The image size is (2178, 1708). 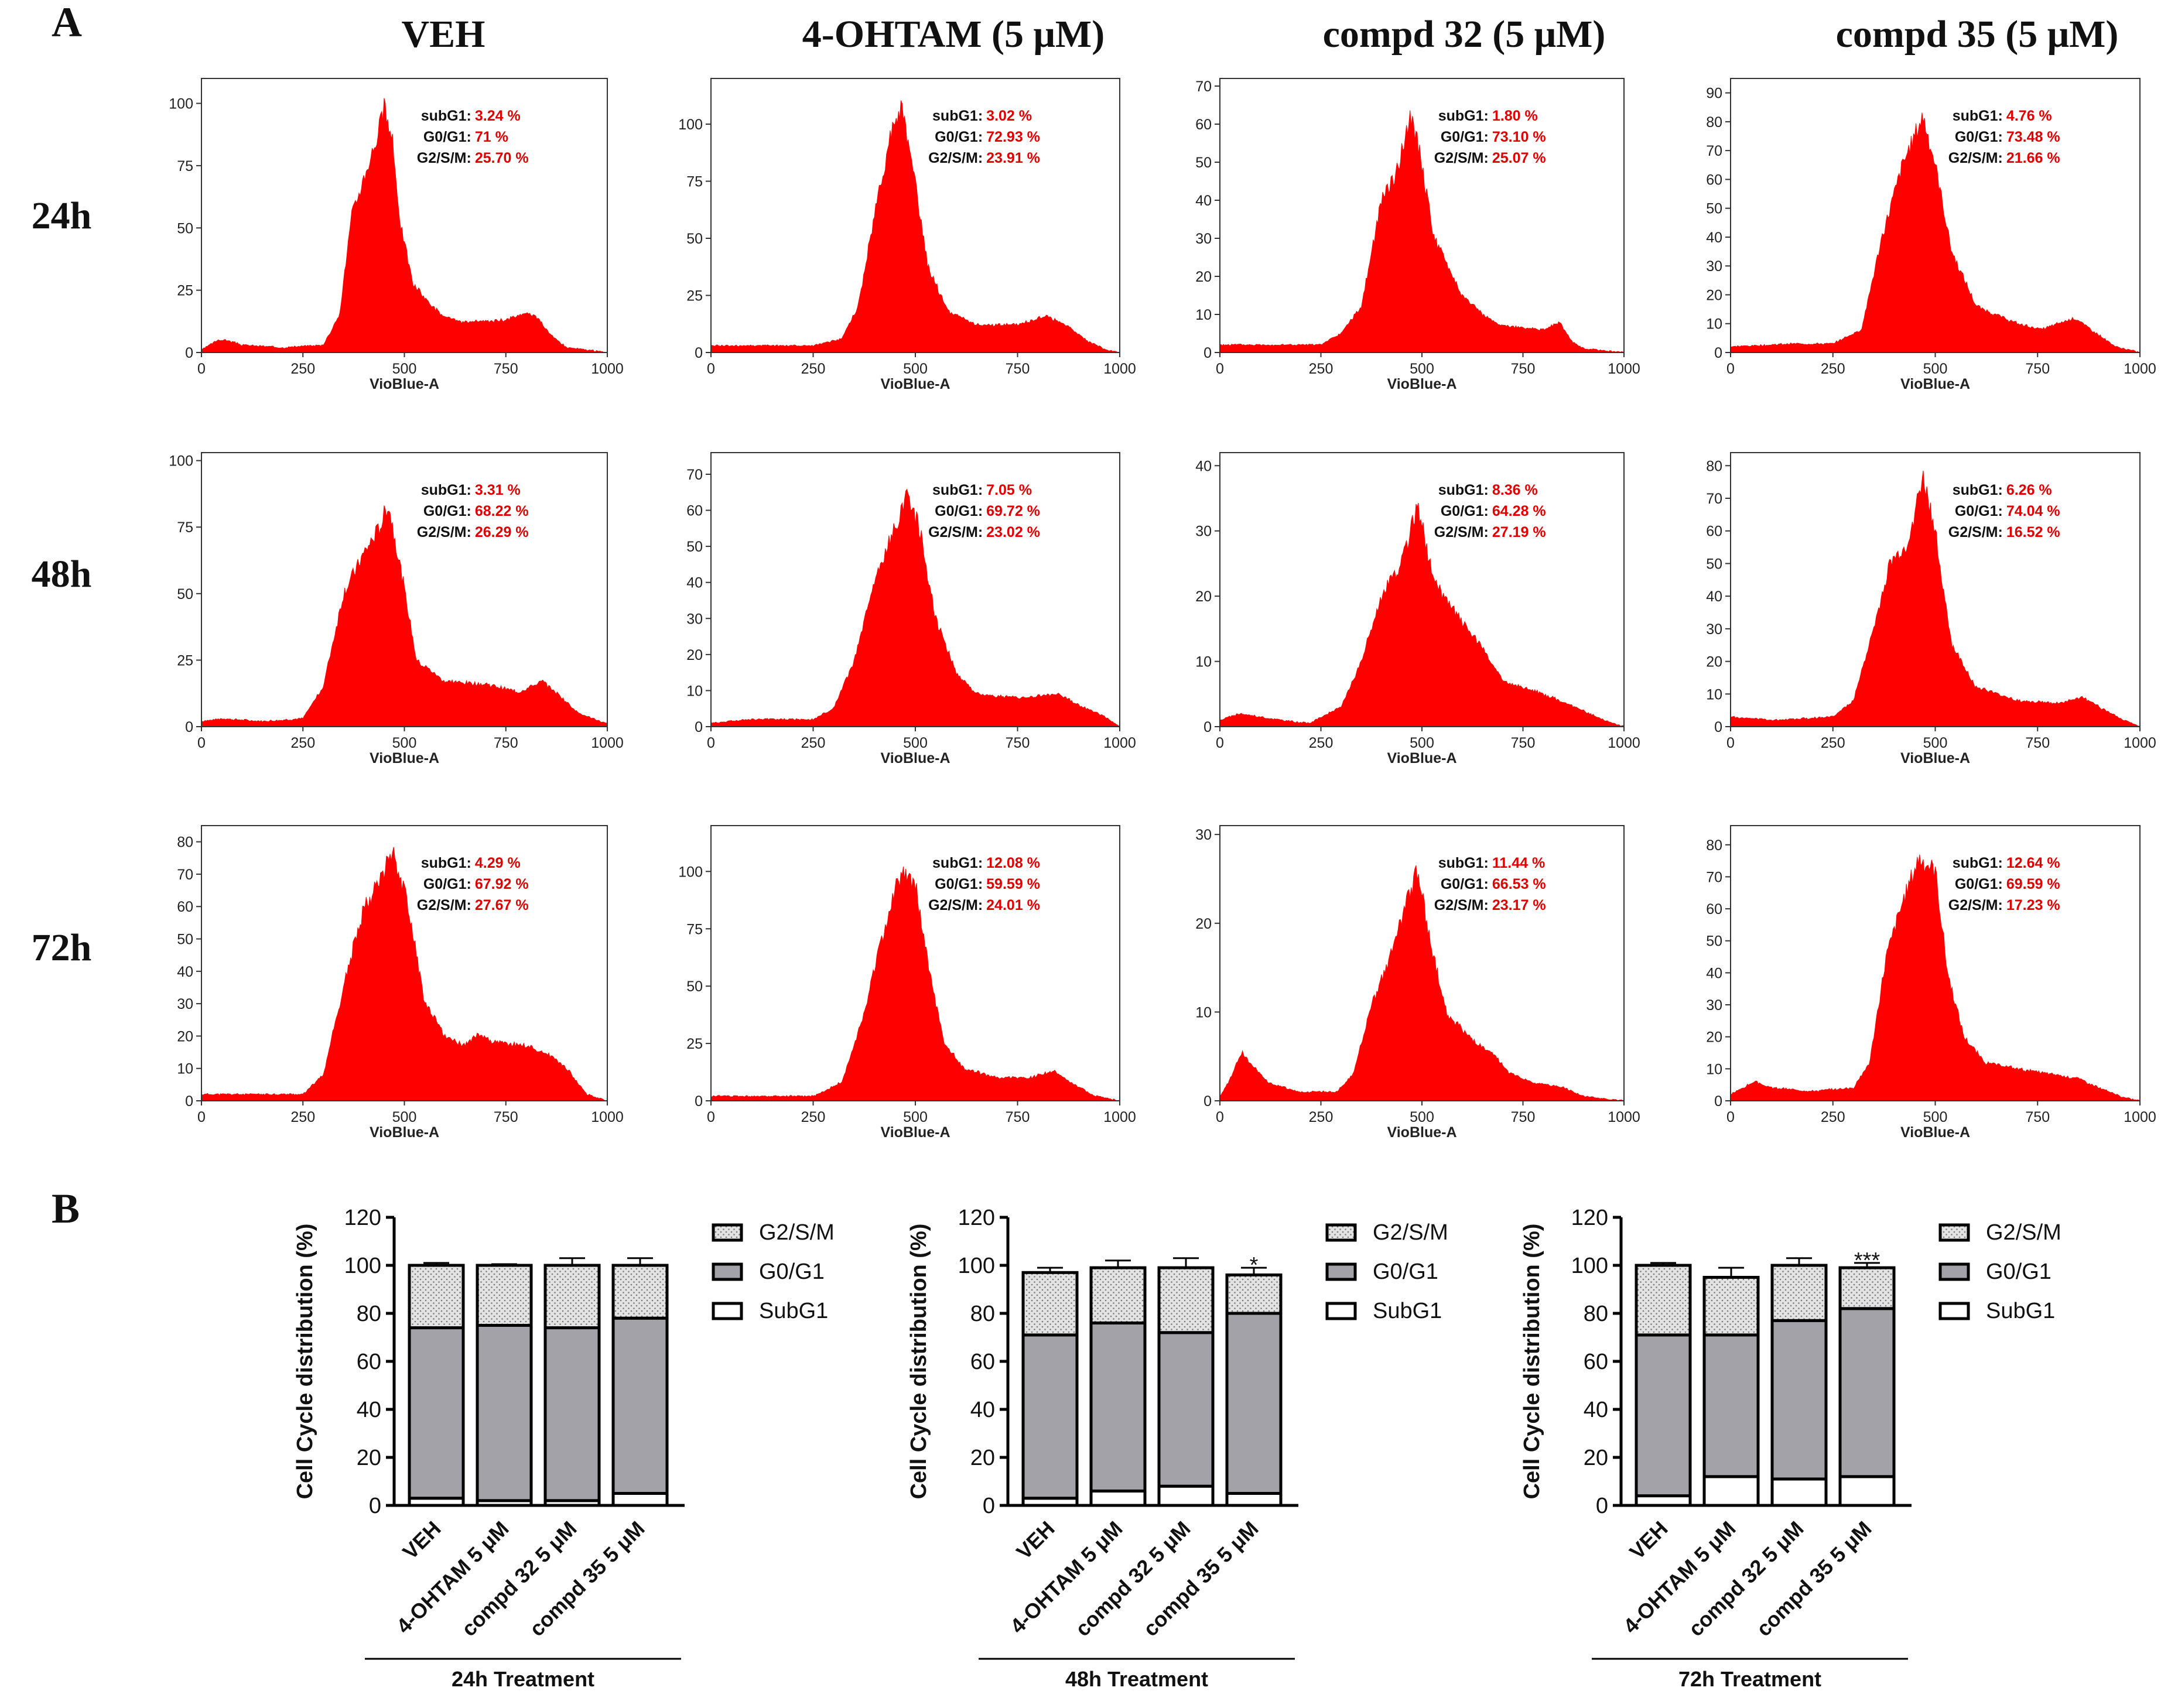 I want to click on stat-value: 23.17 %, so click(x=1519, y=905).